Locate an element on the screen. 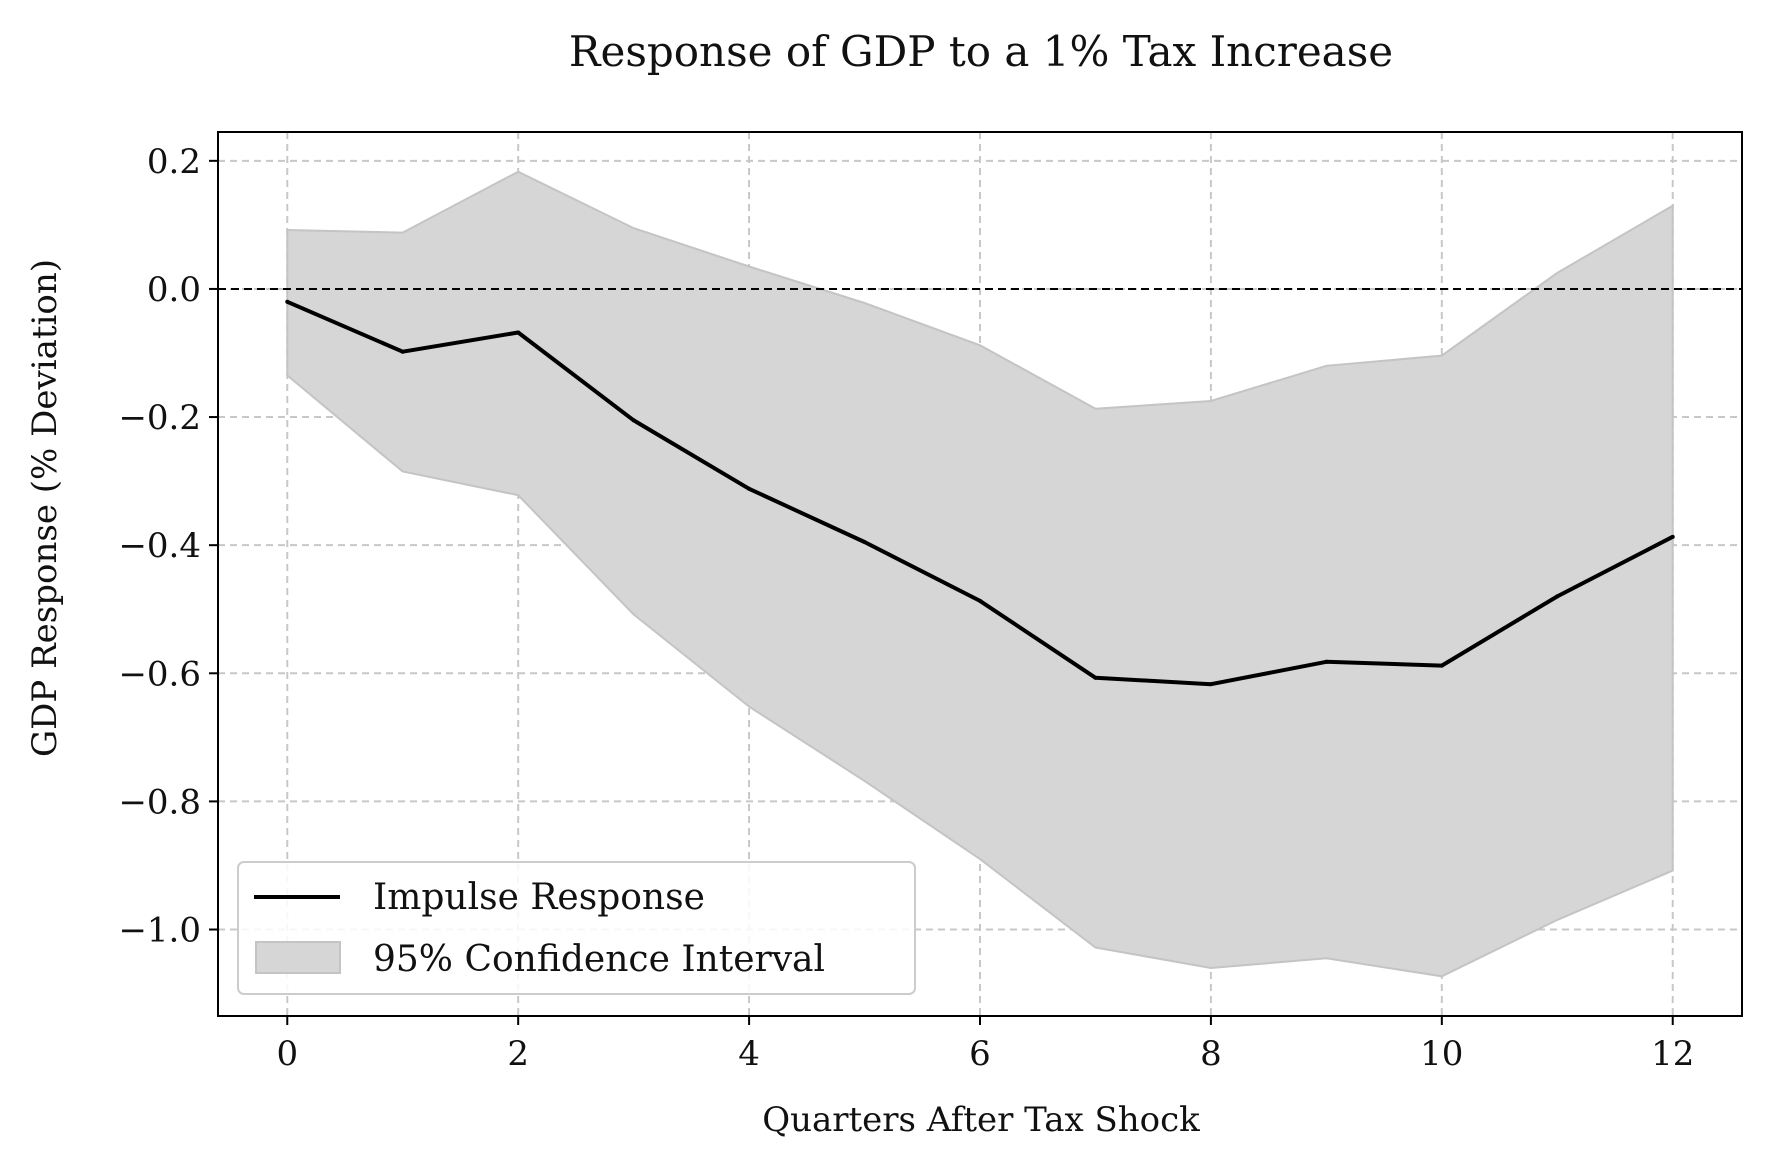  x-tick-label: 0 is located at coordinates (287, 1054).